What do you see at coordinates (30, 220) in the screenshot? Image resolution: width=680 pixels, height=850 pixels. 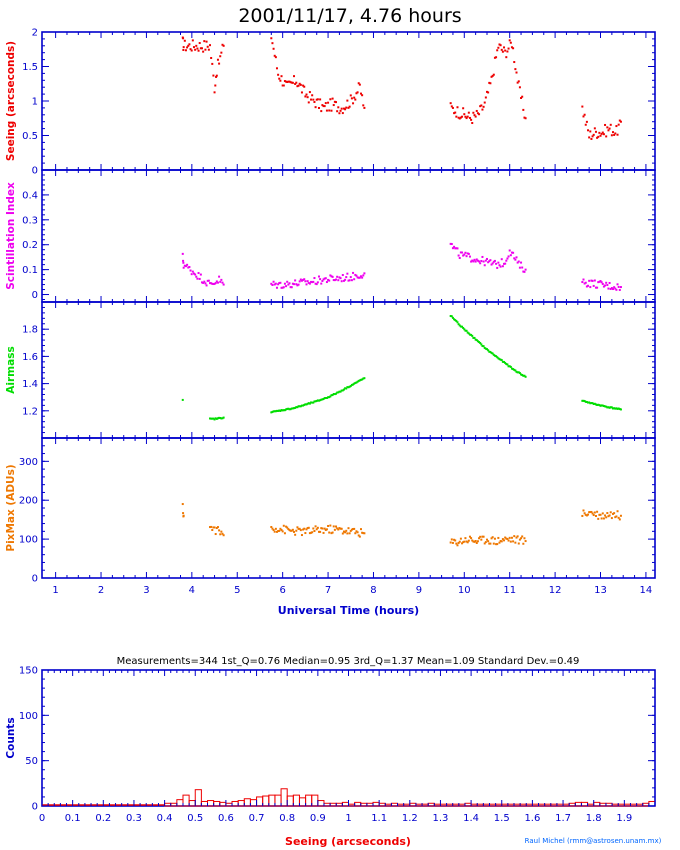 I see `y-tick-label: 0.3` at bounding box center [30, 220].